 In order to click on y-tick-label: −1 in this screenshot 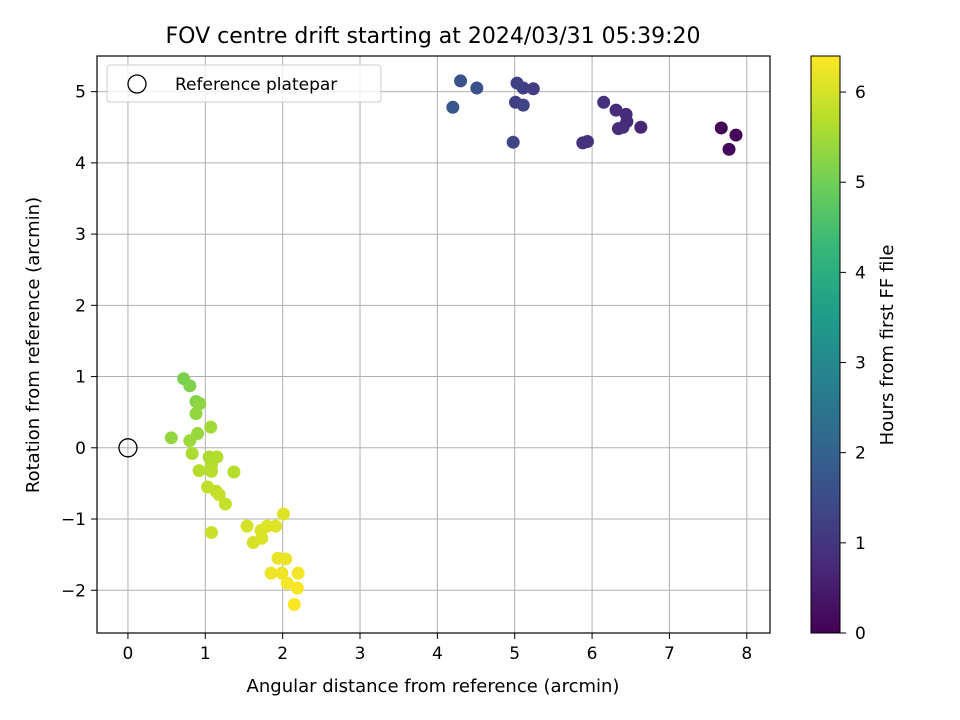, I will do `click(73, 520)`.